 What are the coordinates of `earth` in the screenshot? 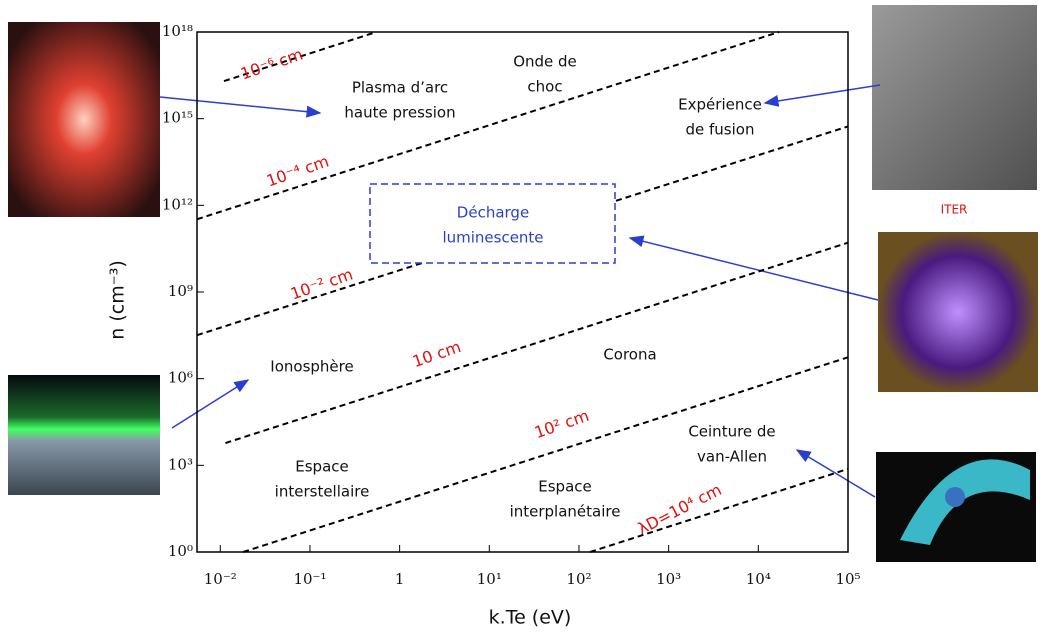 It's located at (955, 497).